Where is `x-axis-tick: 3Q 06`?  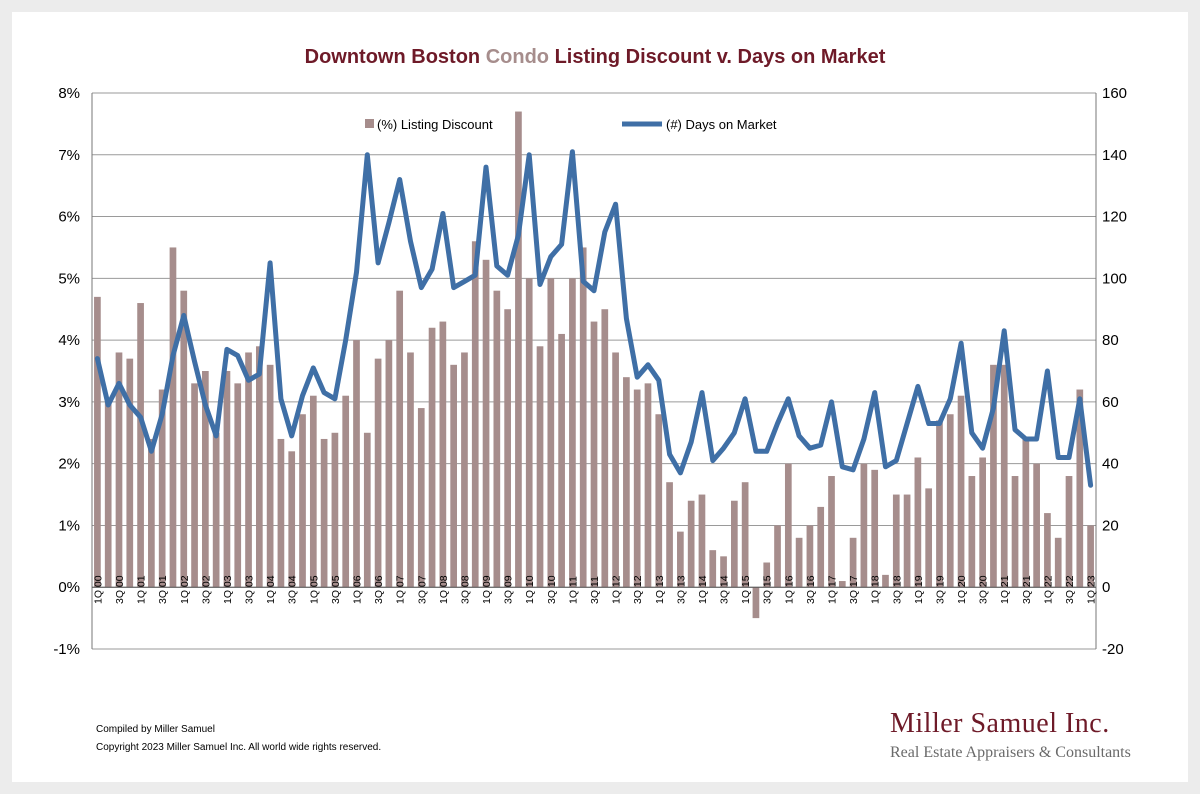 x-axis-tick: 3Q 06 is located at coordinates (379, 589).